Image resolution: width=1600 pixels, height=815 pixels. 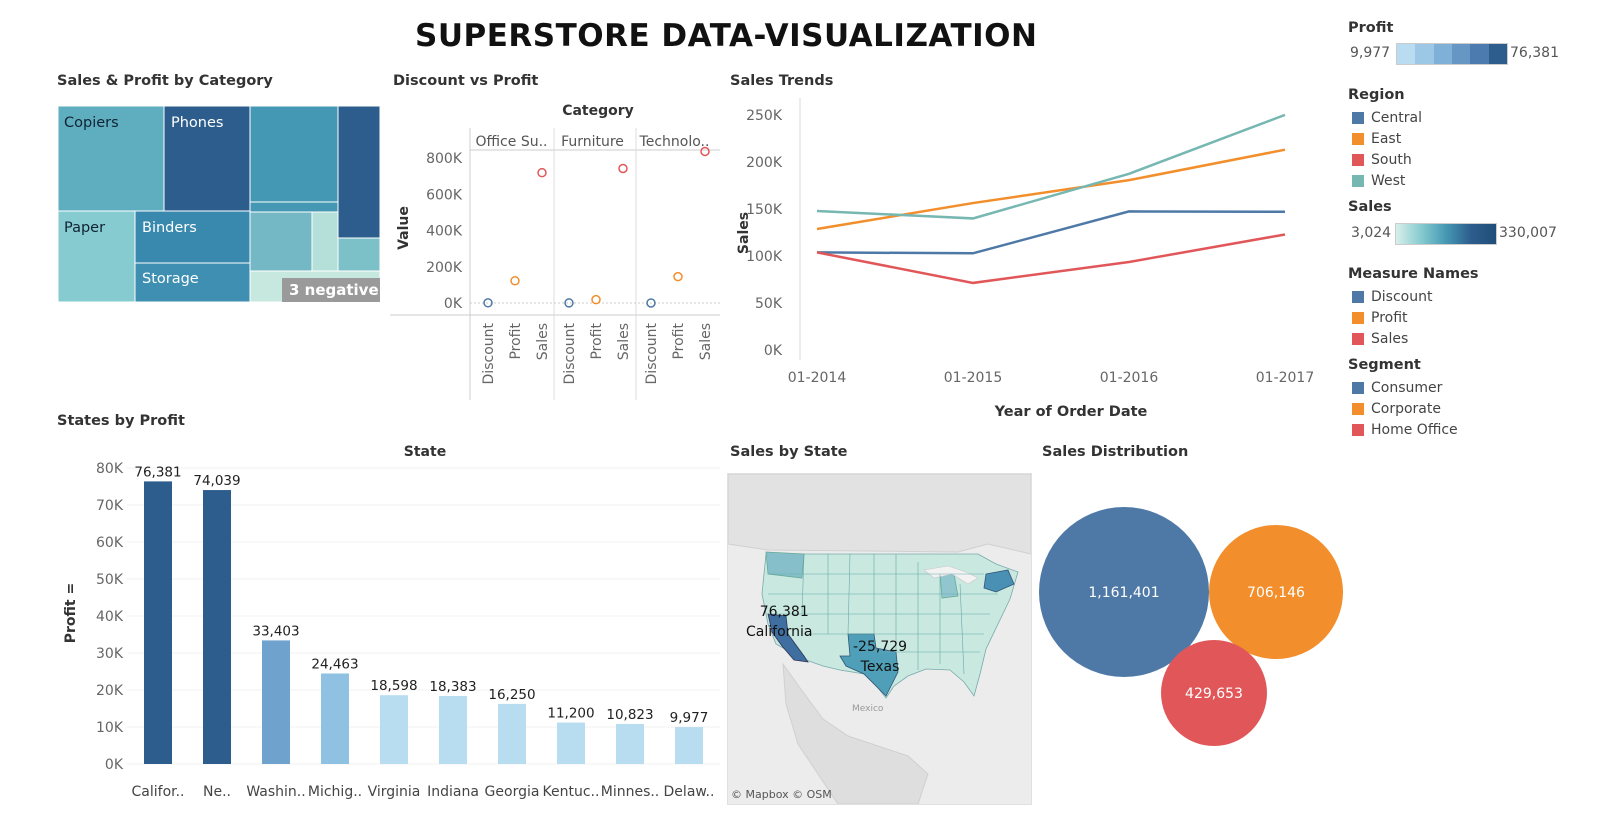 What do you see at coordinates (110, 506) in the screenshot?
I see `states-ytick: 70K` at bounding box center [110, 506].